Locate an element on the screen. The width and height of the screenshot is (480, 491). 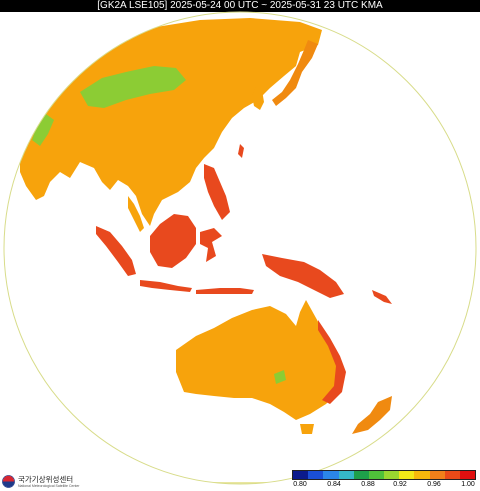
colorbar-tick-label: 0.88 is located at coordinates (368, 484).